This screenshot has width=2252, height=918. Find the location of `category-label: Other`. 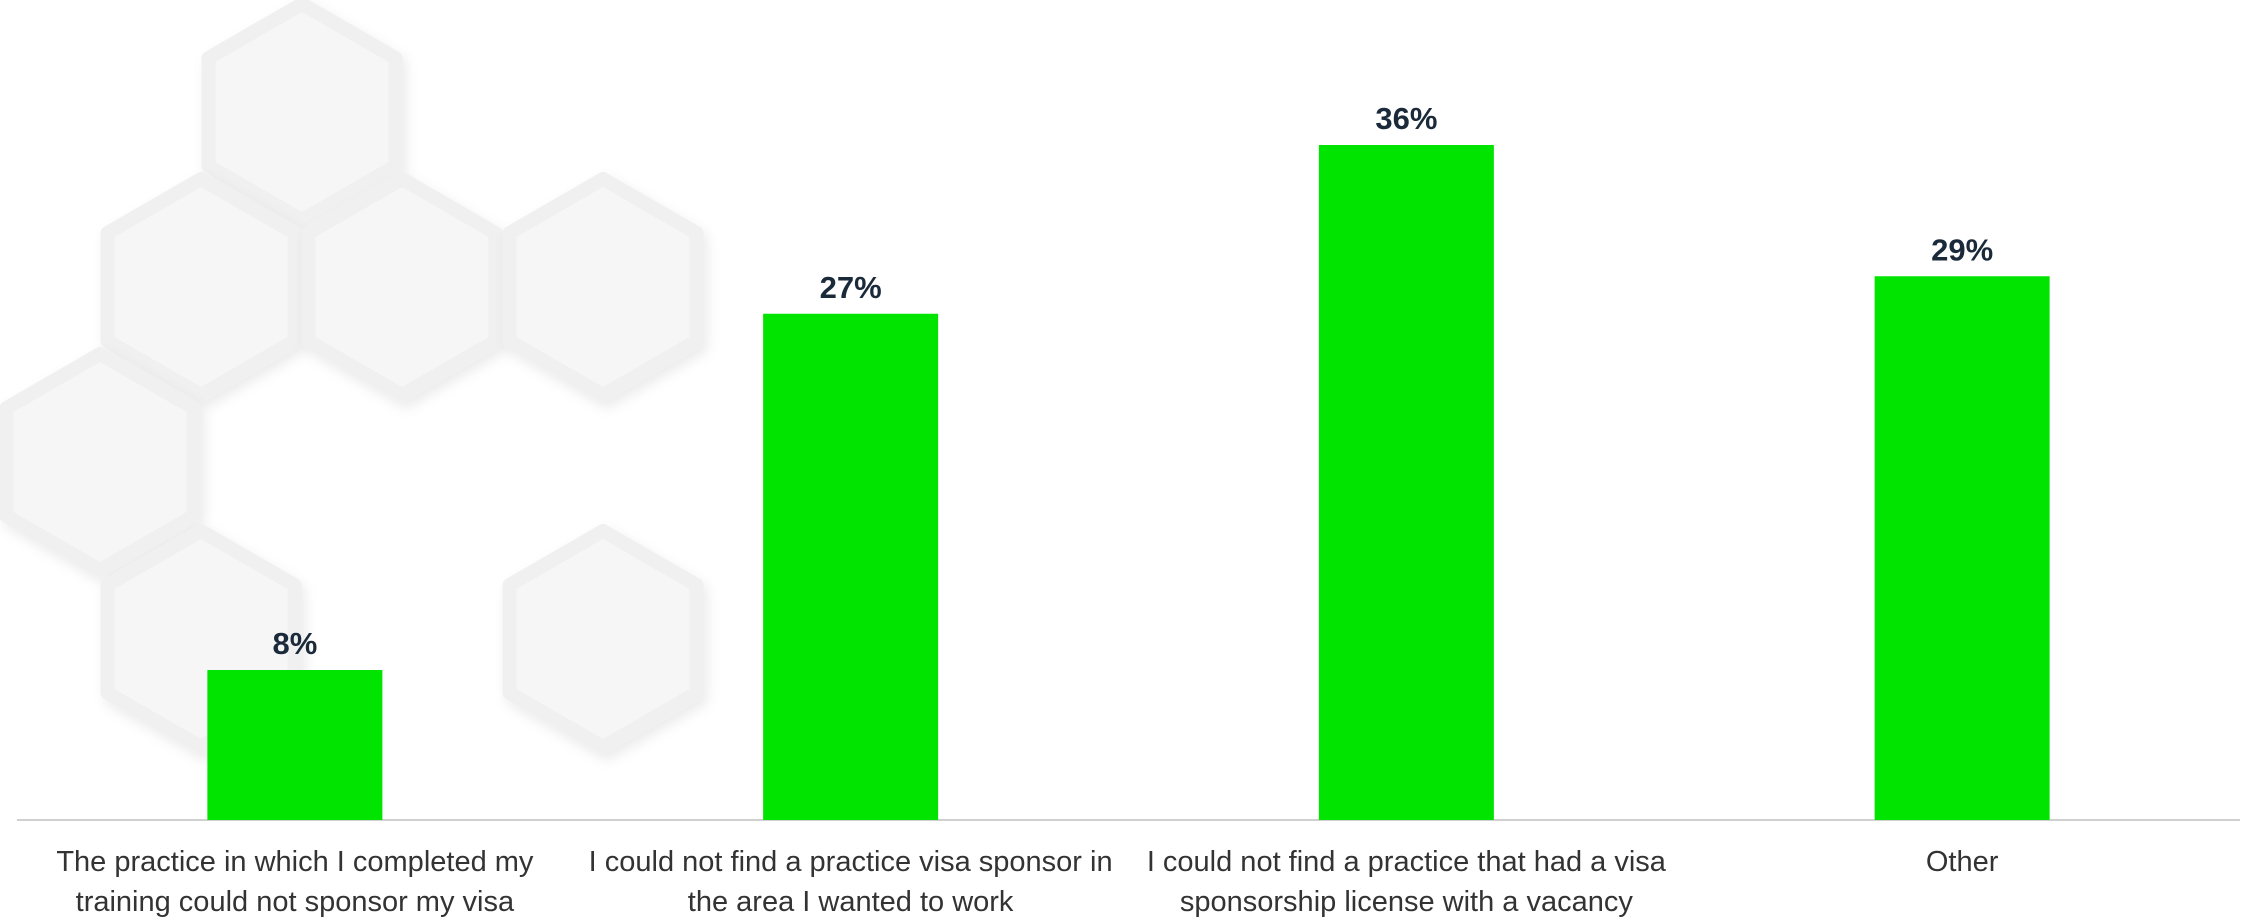

category-label: Other is located at coordinates (1962, 862).